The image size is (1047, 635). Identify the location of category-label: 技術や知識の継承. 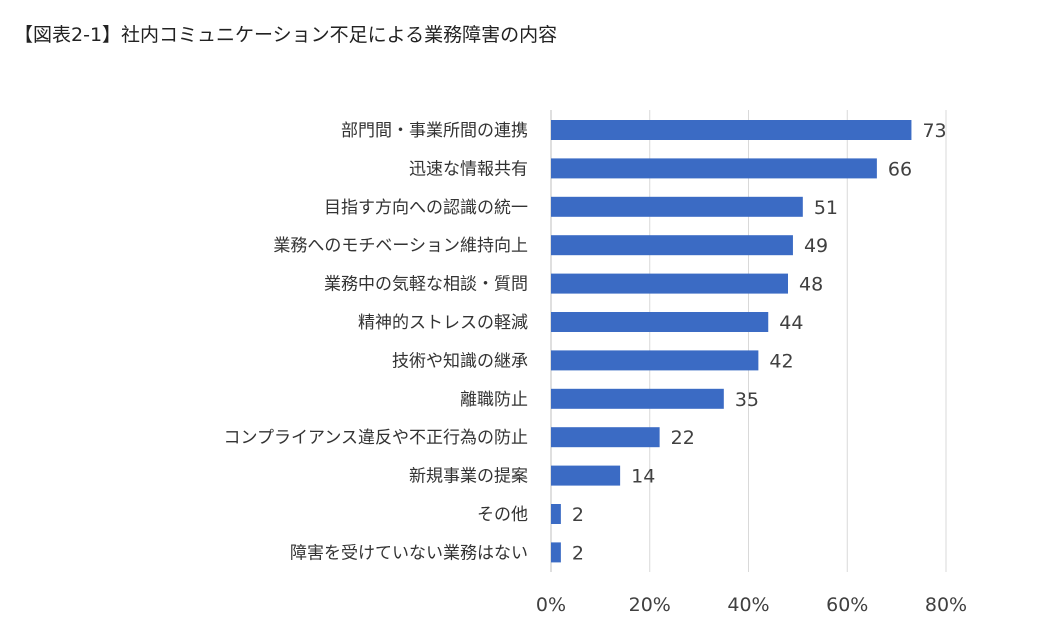
(460, 361).